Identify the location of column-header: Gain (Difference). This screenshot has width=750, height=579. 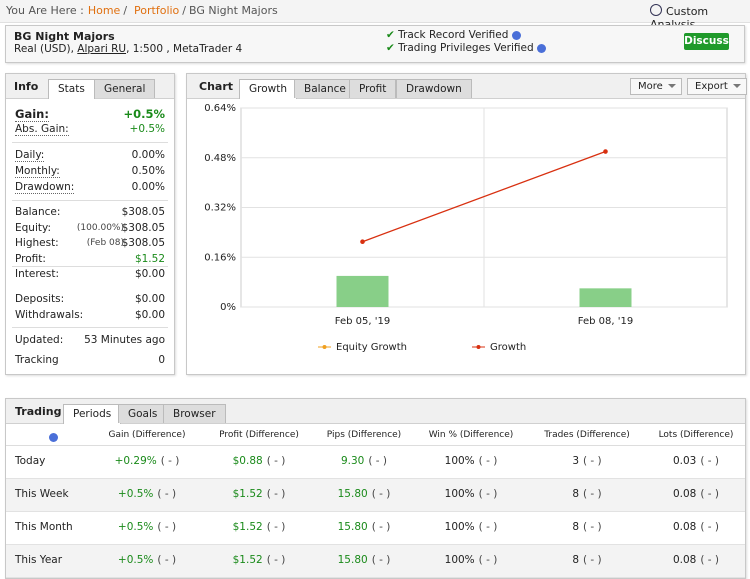
(147, 435).